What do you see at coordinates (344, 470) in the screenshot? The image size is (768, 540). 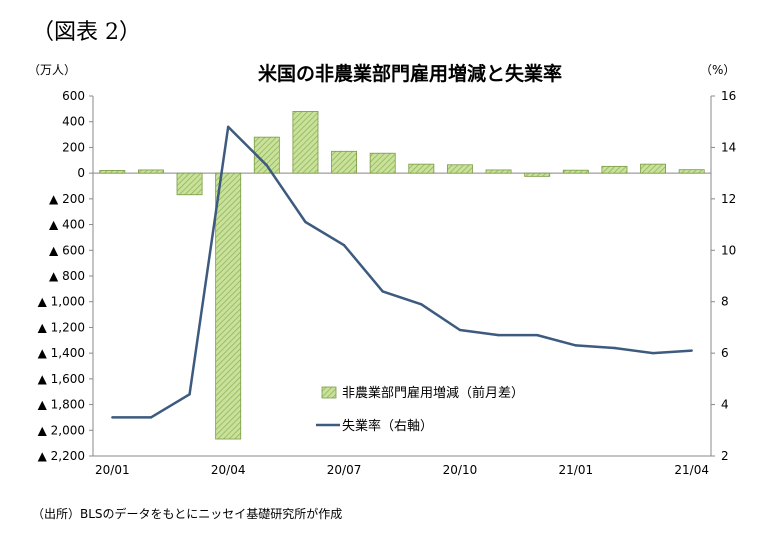 I see `x-tick-label: 20/07` at bounding box center [344, 470].